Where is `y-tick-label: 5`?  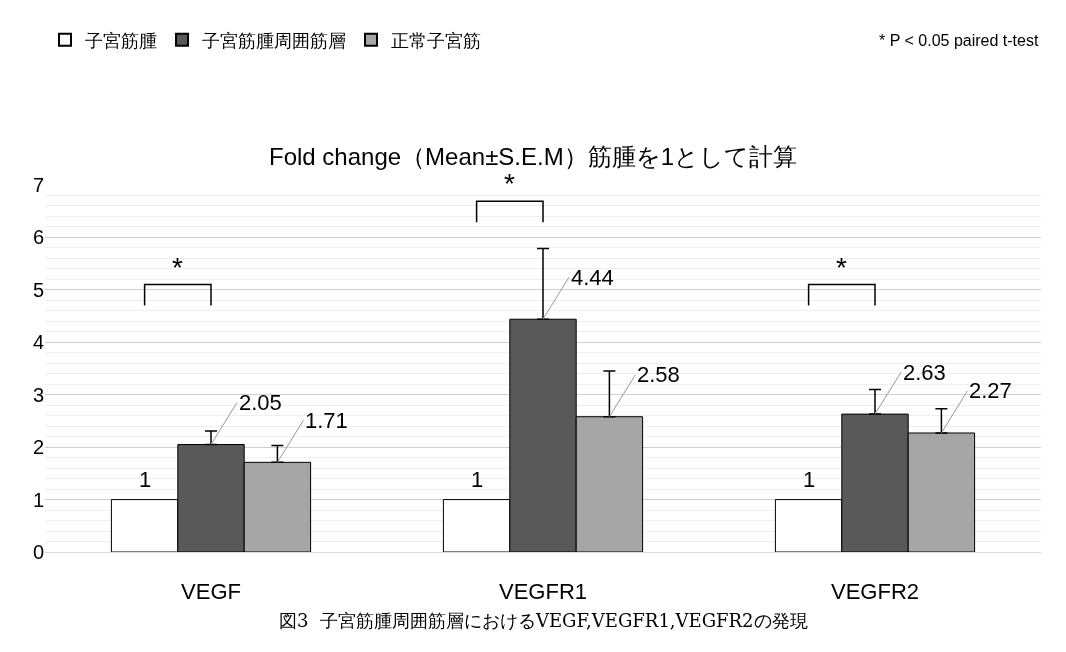 y-tick-label: 5 is located at coordinates (38, 289).